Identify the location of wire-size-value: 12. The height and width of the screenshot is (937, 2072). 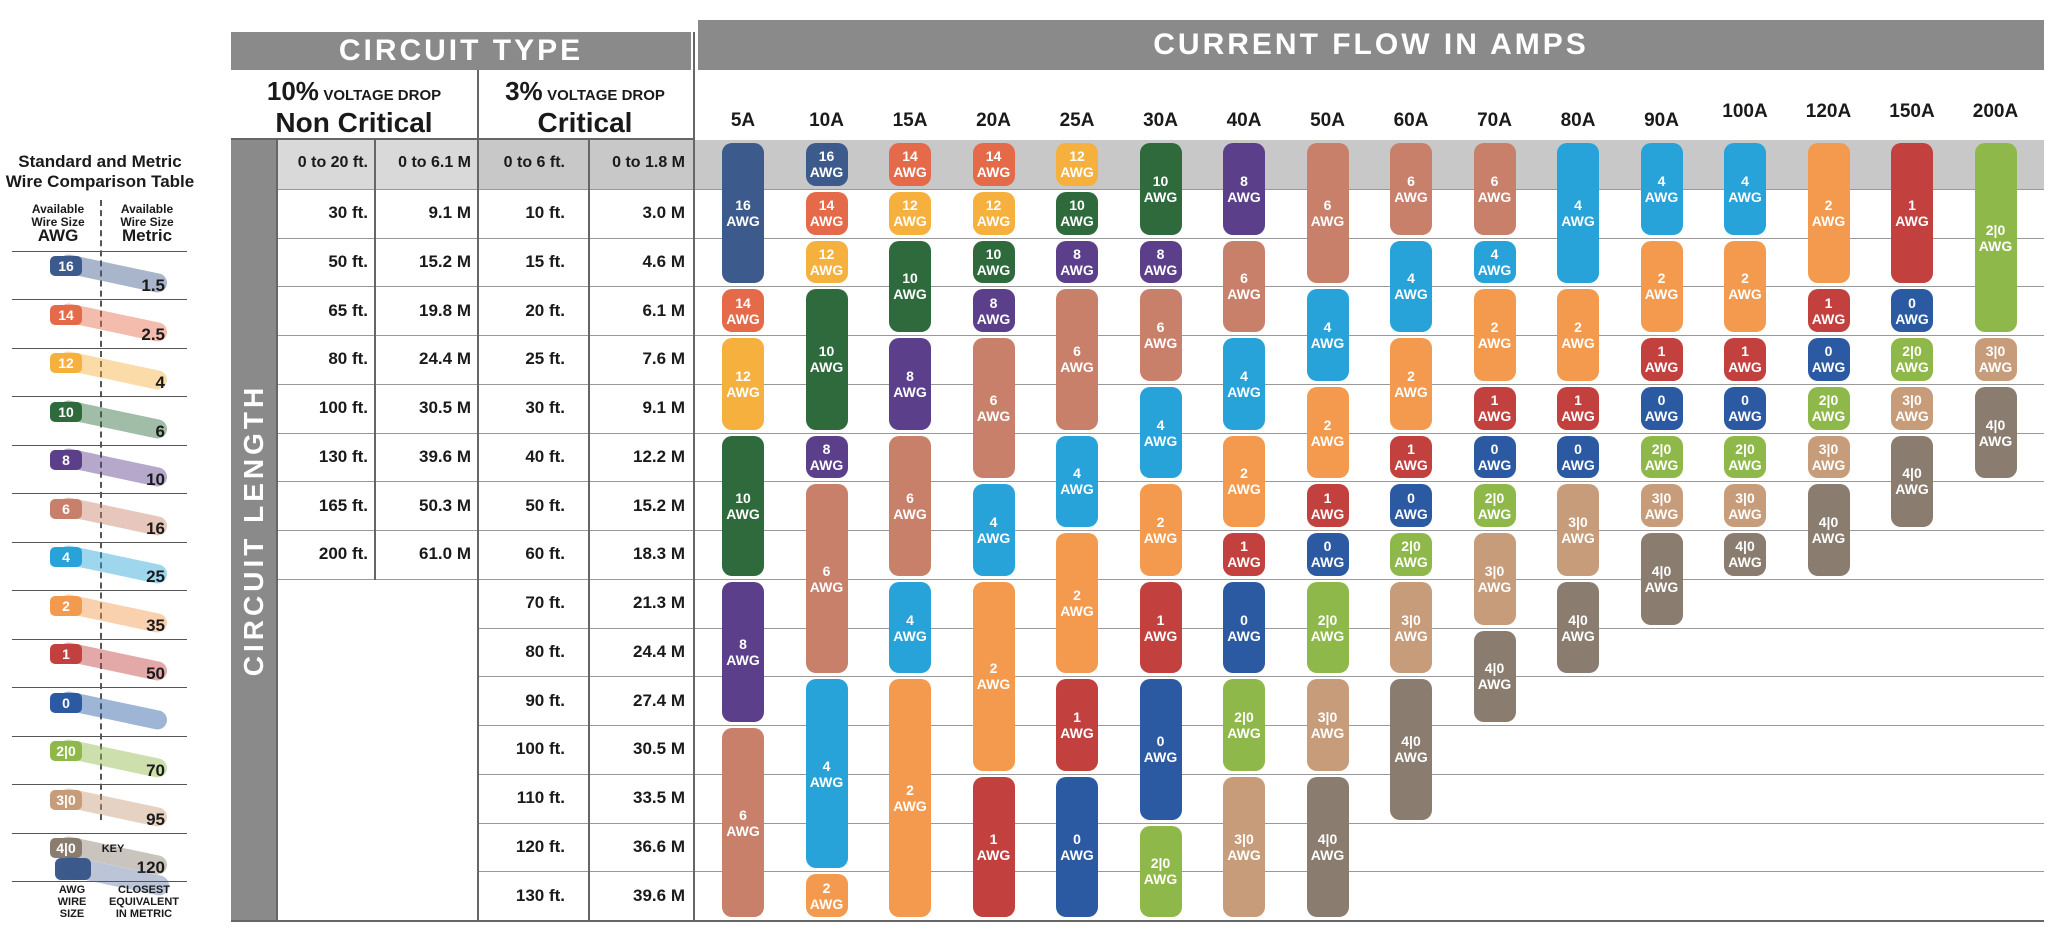
(910, 205).